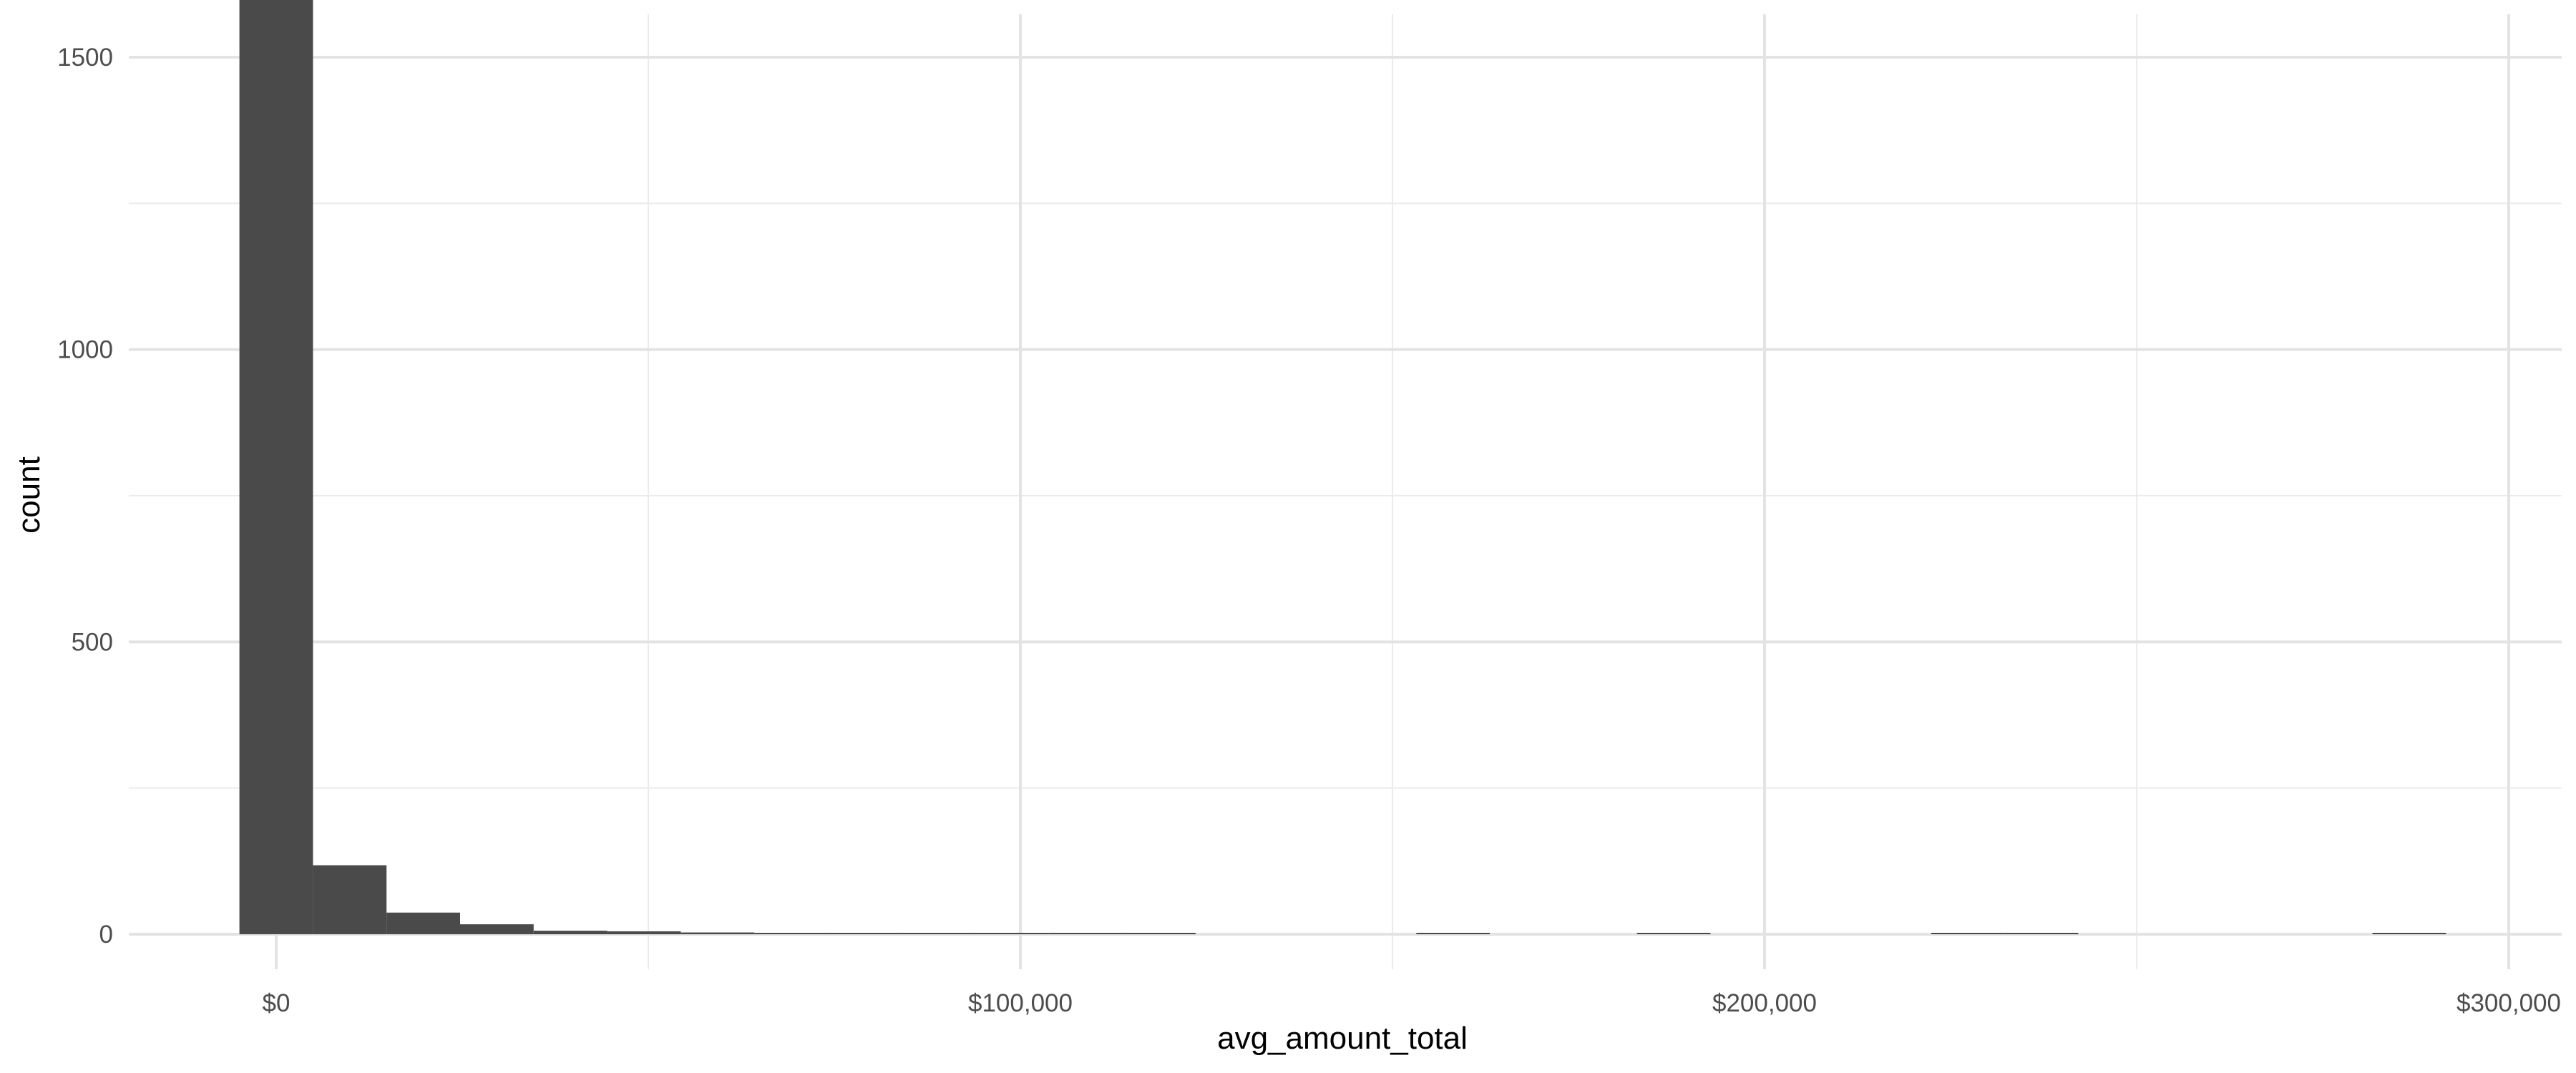 The image size is (2576, 1073). Describe the element at coordinates (2509, 1003) in the screenshot. I see `x-tick-label: $300,000` at that location.